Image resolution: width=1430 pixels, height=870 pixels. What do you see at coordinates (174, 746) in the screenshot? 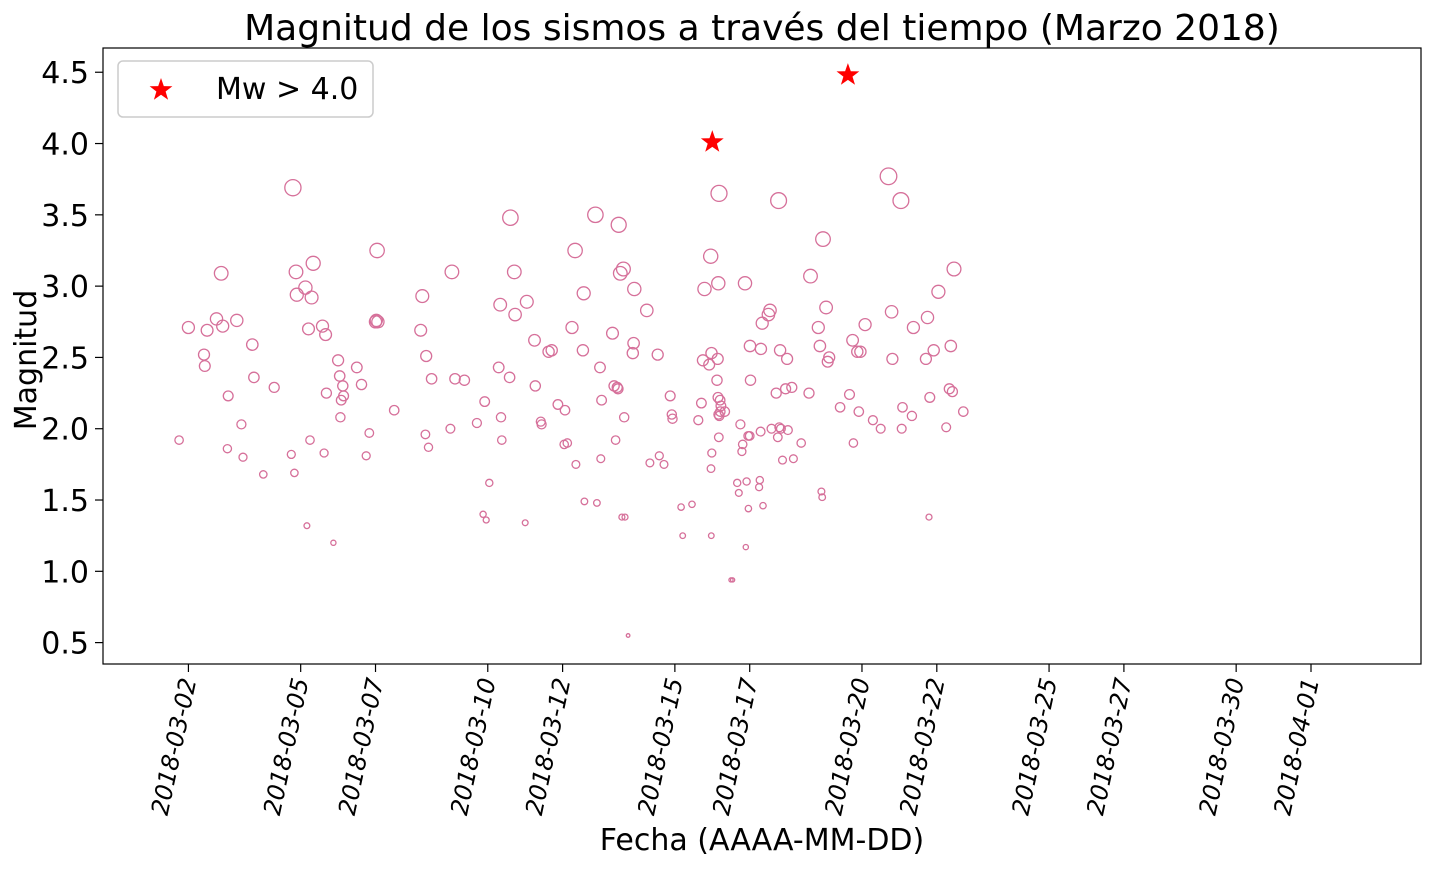
I see `x-tick-label: 2018-03-02` at bounding box center [174, 746].